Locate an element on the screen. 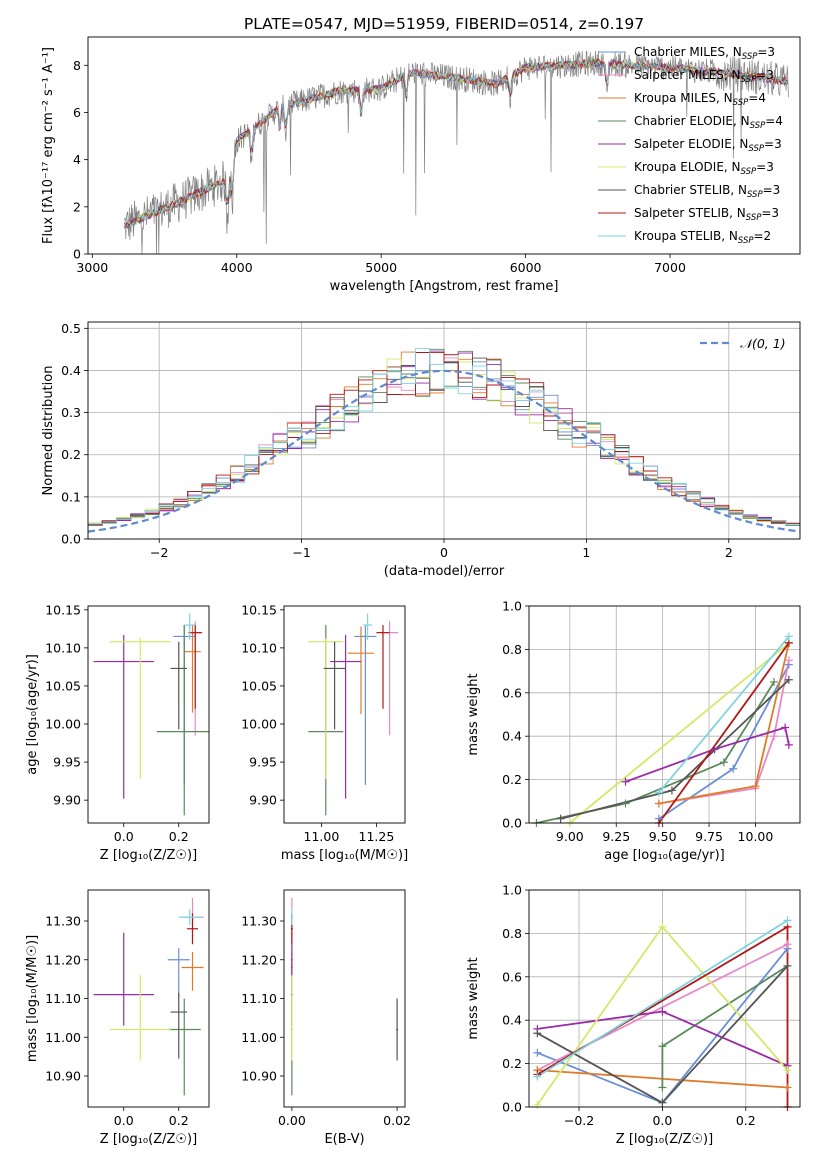 Image resolution: width=819 pixels, height=1170 pixels. weight-line-chabrier_stelib is located at coordinates (675, 749).